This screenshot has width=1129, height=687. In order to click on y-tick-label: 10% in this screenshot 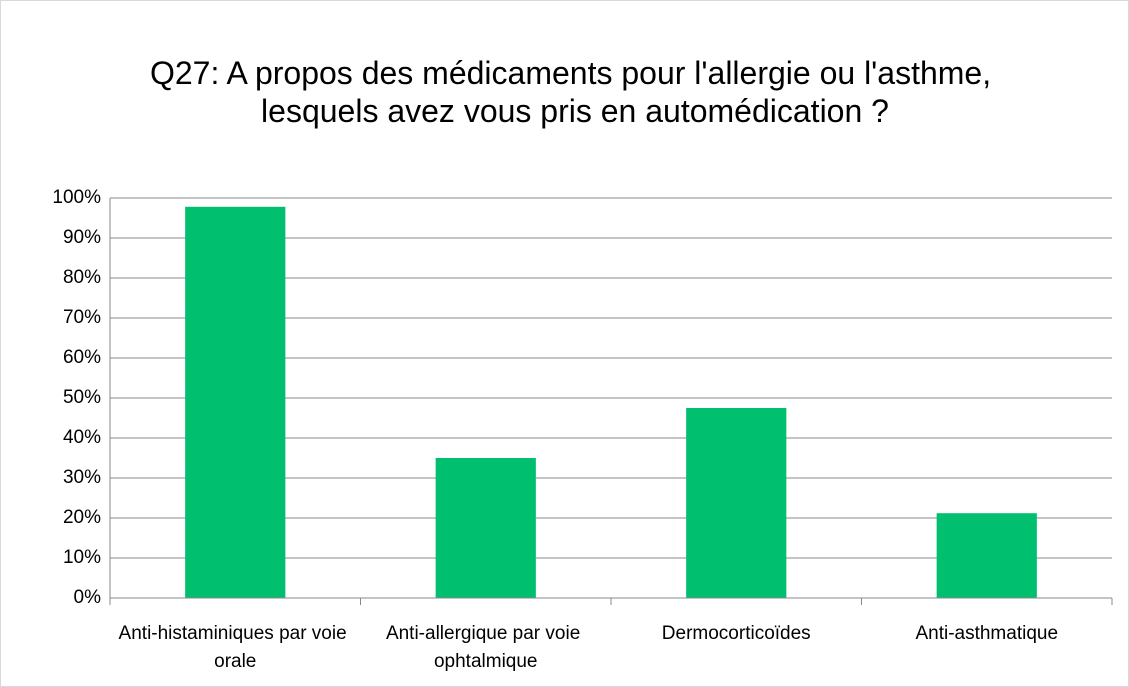, I will do `click(82, 557)`.